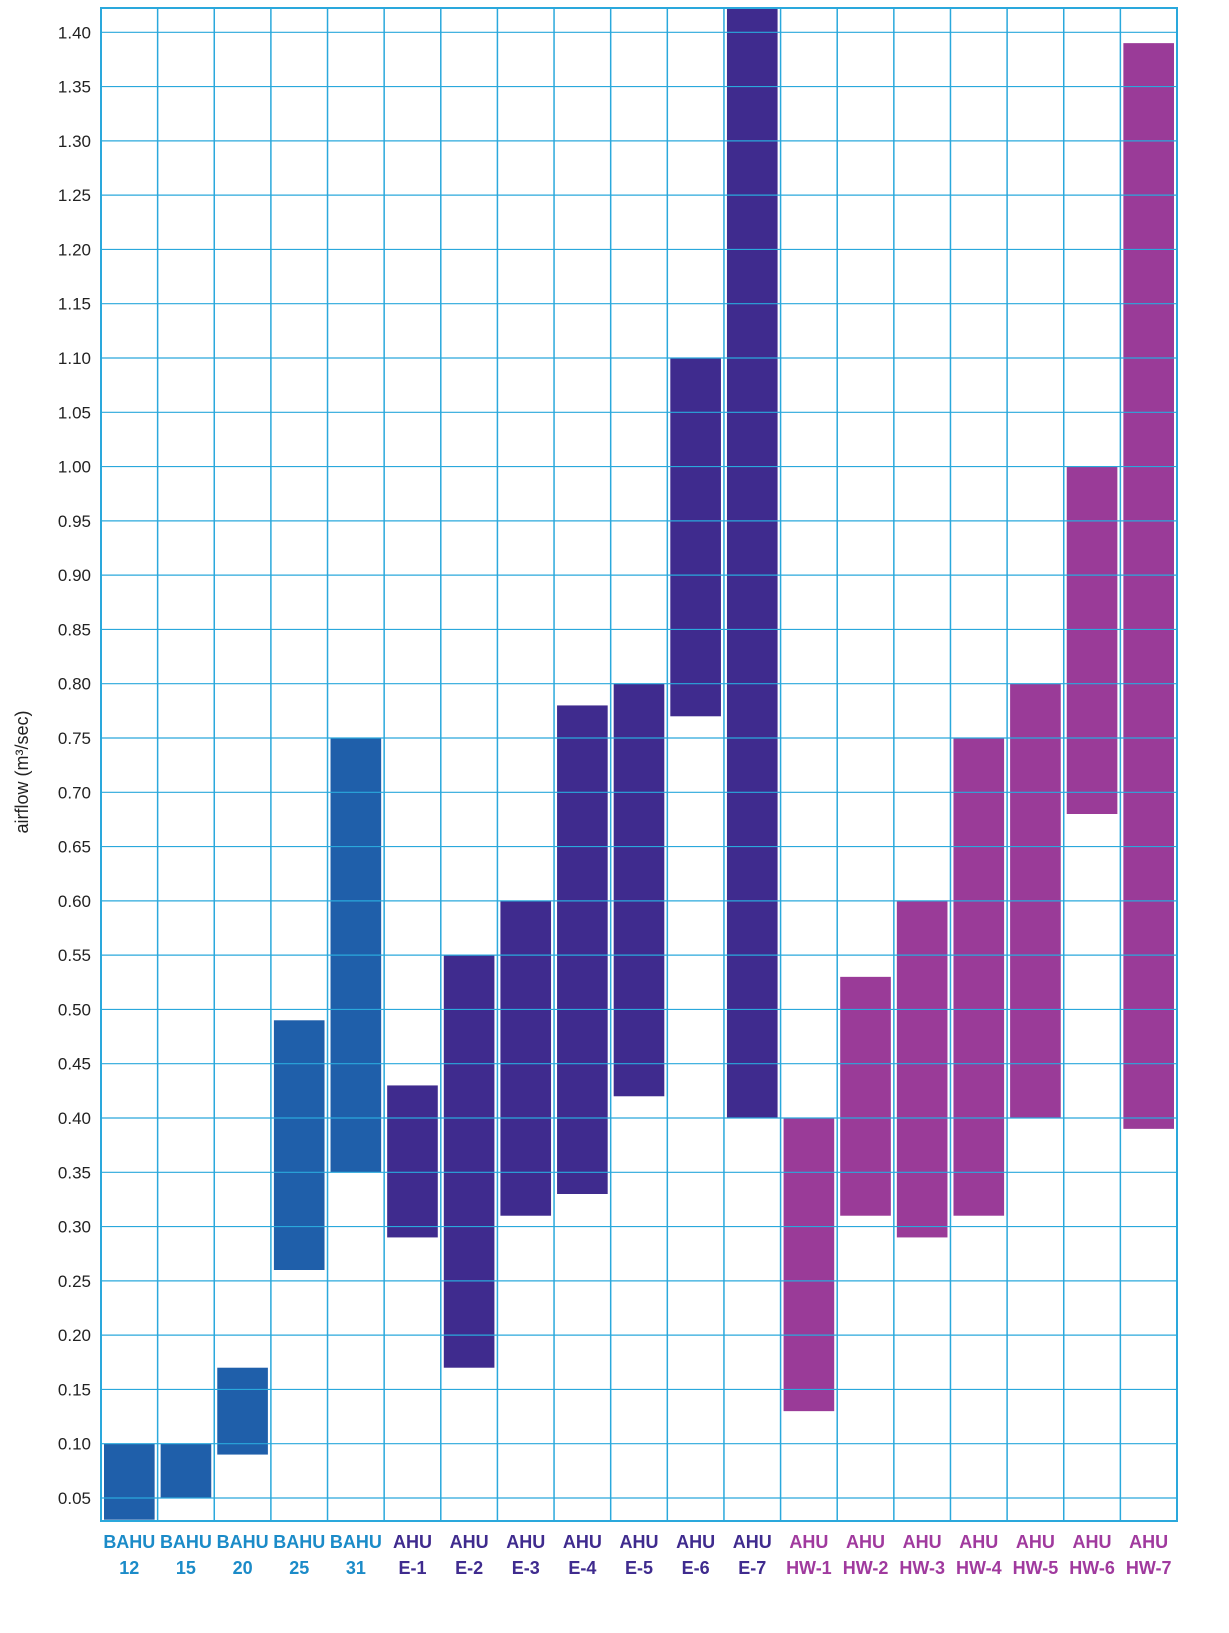 Image resolution: width=1229 pixels, height=1633 pixels. I want to click on y-tick-label: 0.60, so click(74, 901).